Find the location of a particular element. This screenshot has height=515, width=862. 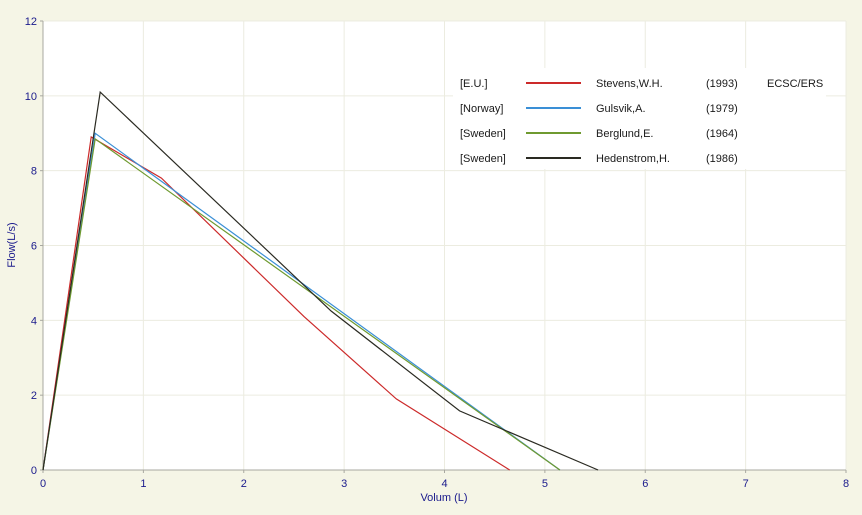

legend-name-2: Gulsvik,A. is located at coordinates (621, 109).